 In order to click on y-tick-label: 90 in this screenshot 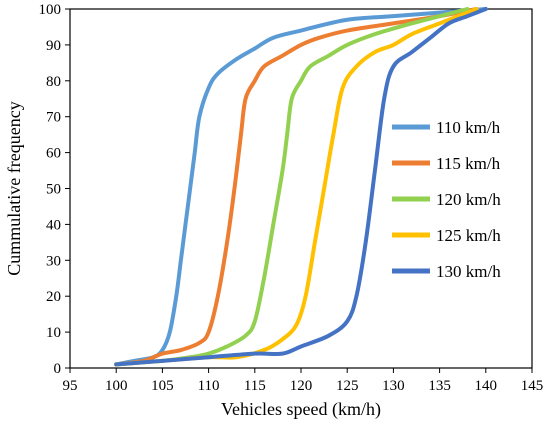, I will do `click(53, 46)`.